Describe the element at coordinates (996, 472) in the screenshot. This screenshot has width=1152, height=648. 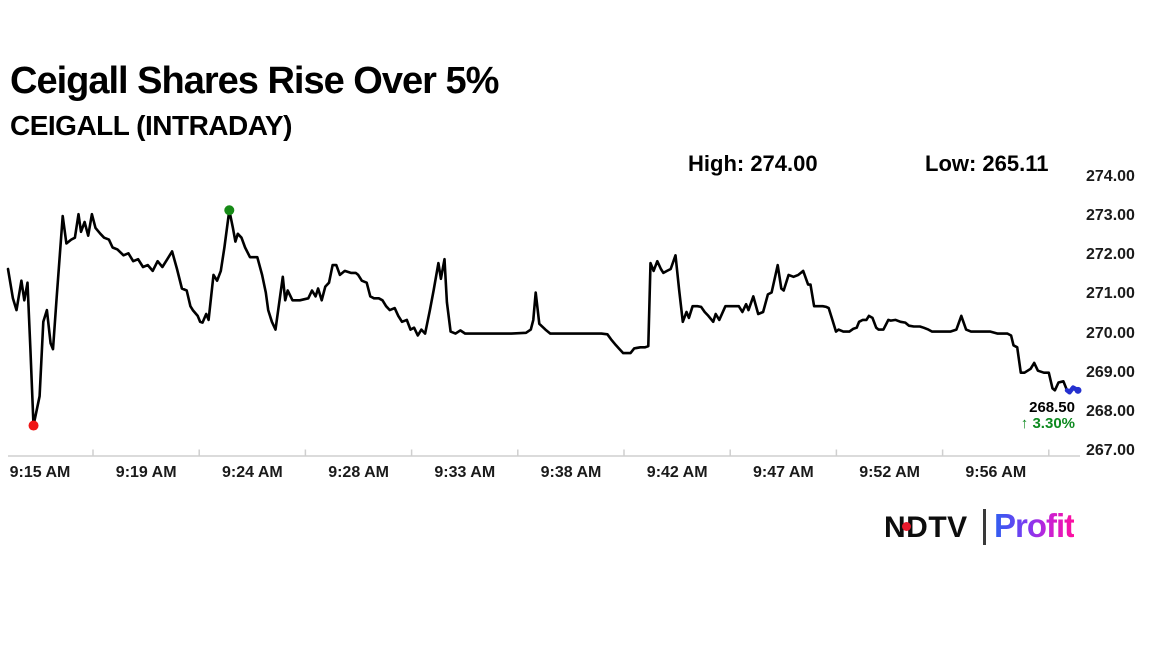
I see `x-axis-label: 9:56 AM` at that location.